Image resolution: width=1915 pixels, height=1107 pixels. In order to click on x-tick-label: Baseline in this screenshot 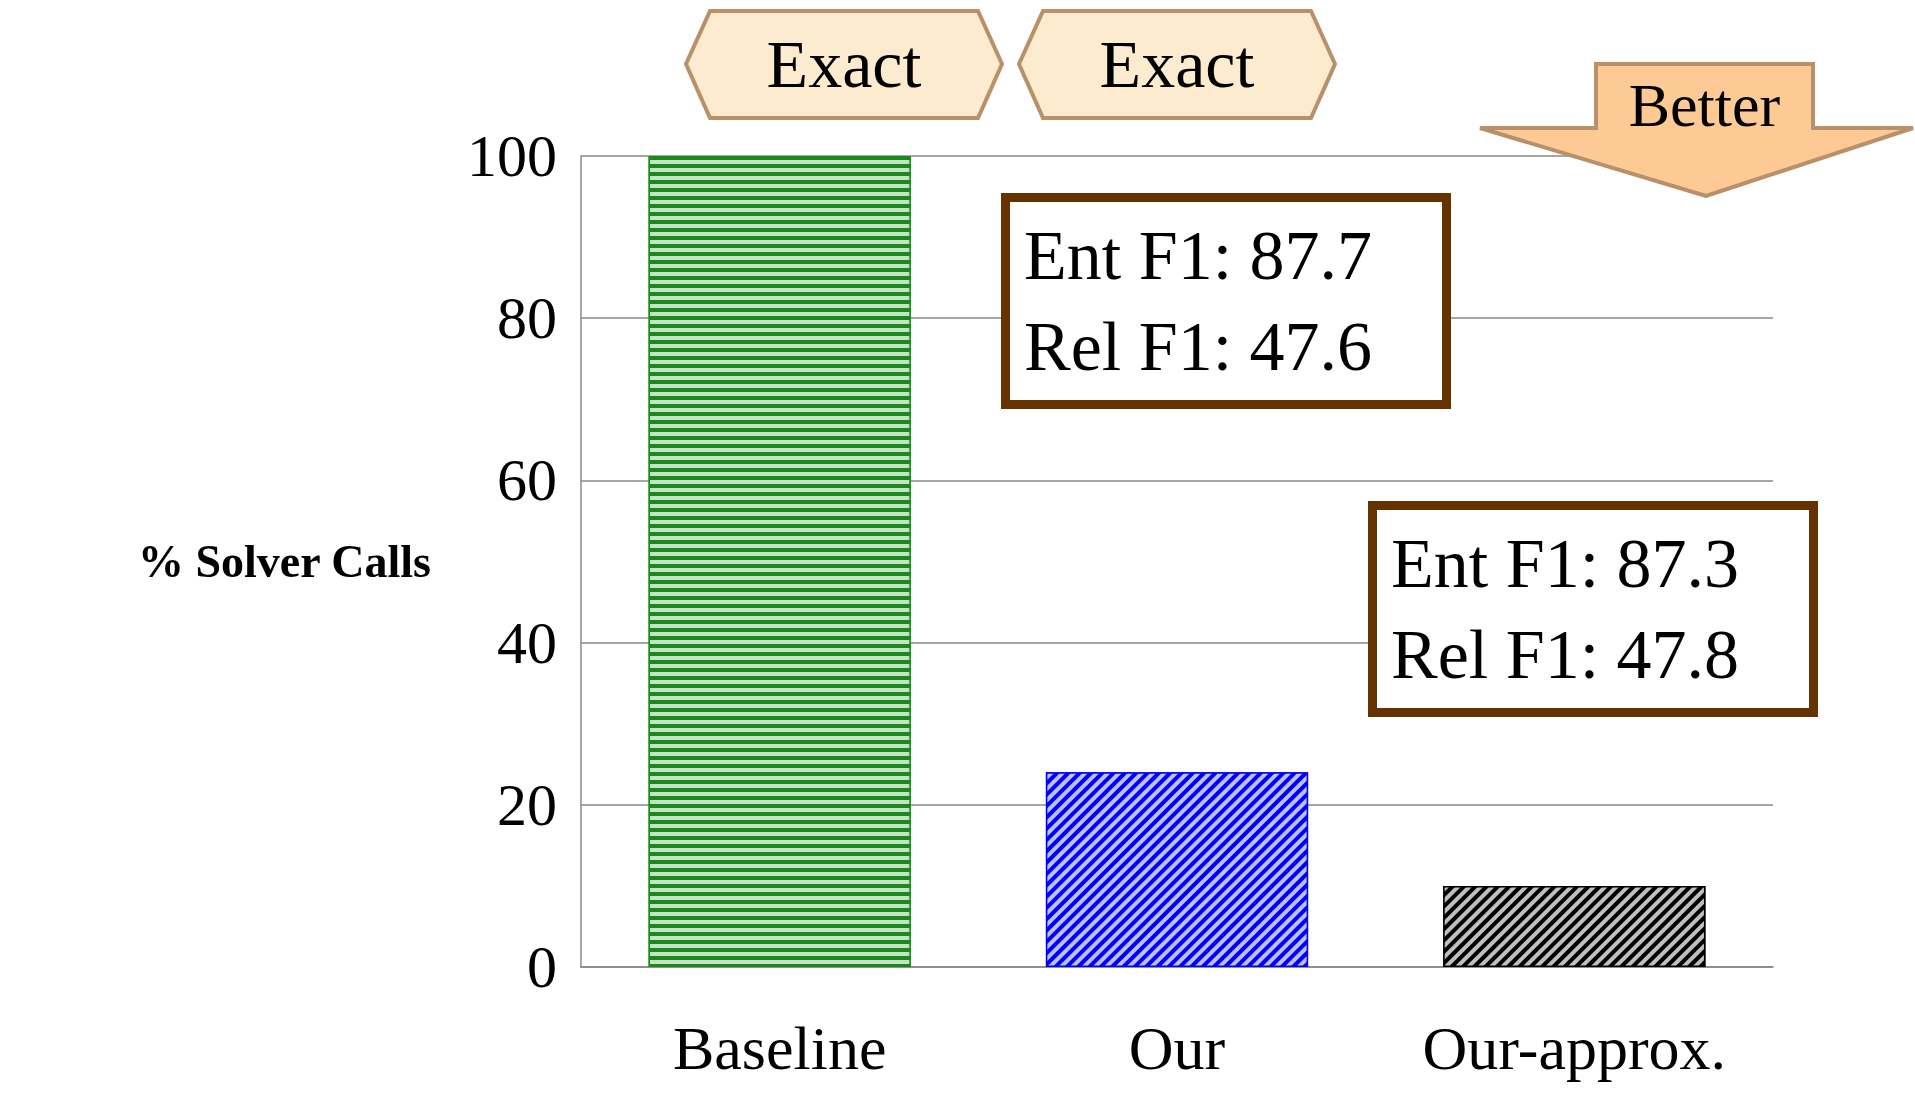, I will do `click(779, 1048)`.